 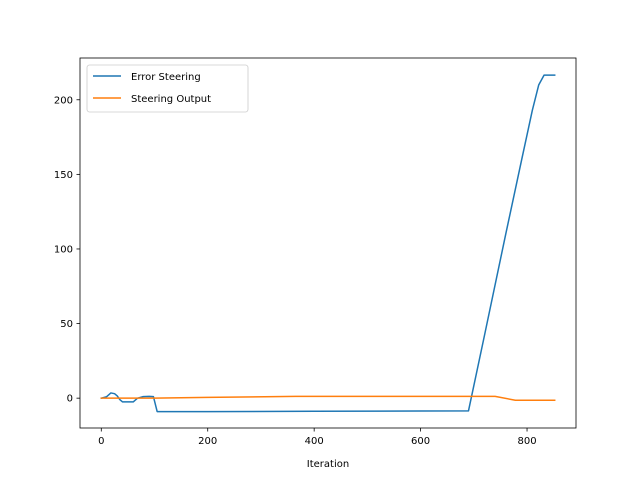 I want to click on legend-label-1: Error Steering, so click(x=166, y=77).